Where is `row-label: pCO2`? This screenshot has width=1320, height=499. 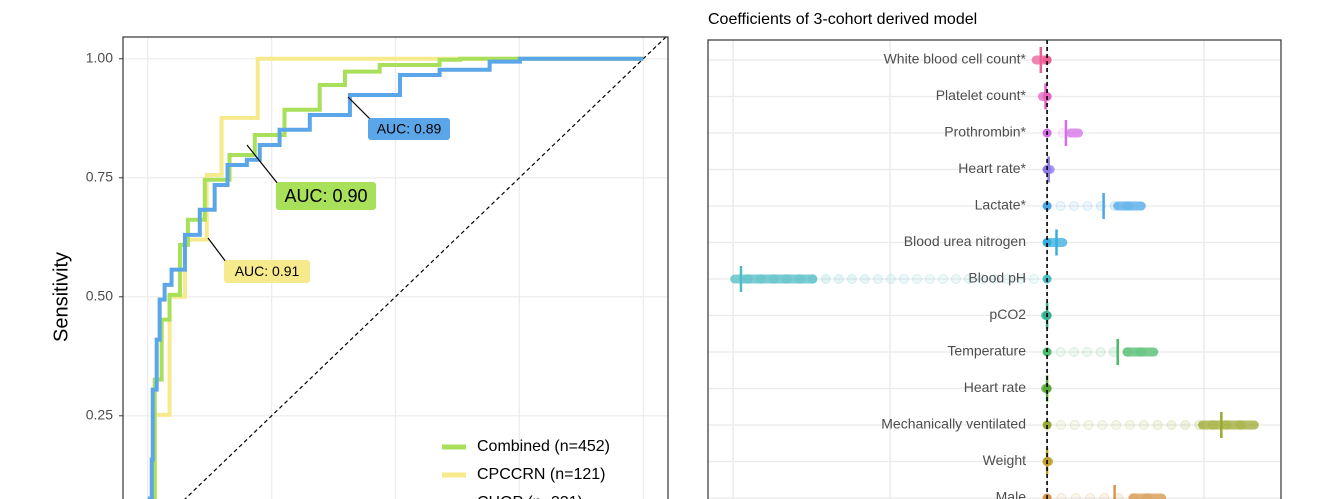
row-label: pCO2 is located at coordinates (1007, 314).